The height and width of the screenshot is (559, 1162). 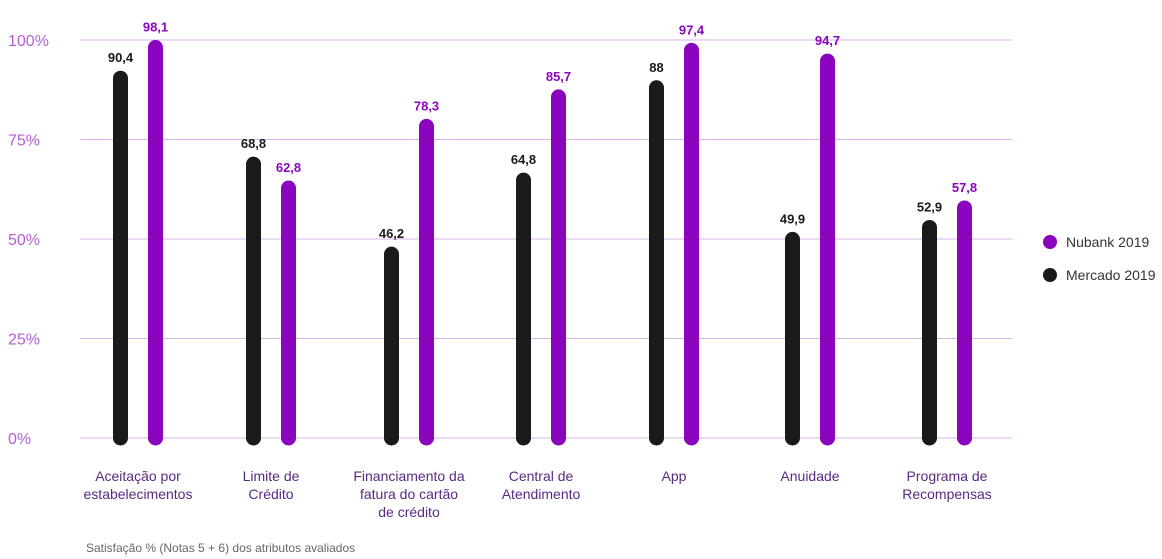 I want to click on x-tick-label: Aceitação por, so click(x=138, y=476).